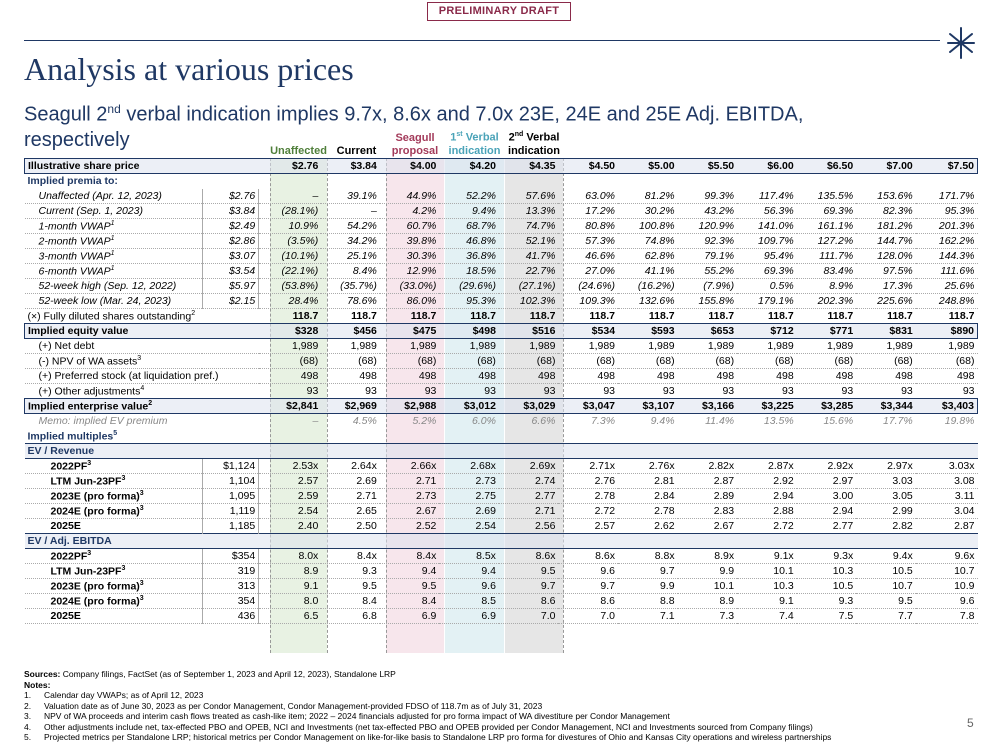 This screenshot has width=999, height=750. Describe the element at coordinates (28, 716) in the screenshot. I see `footnote-number: 3.` at that location.